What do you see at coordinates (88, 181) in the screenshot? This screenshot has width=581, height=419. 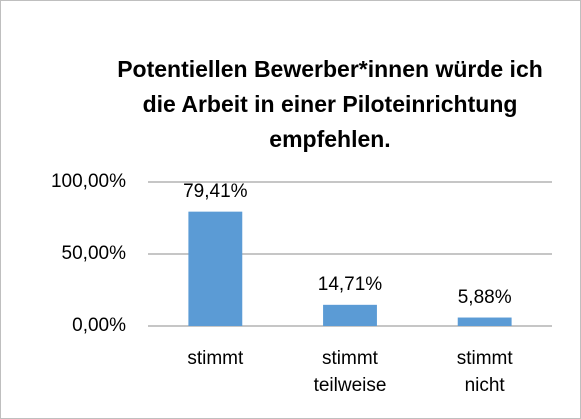 I see `y-tick-label: 100,00%` at bounding box center [88, 181].